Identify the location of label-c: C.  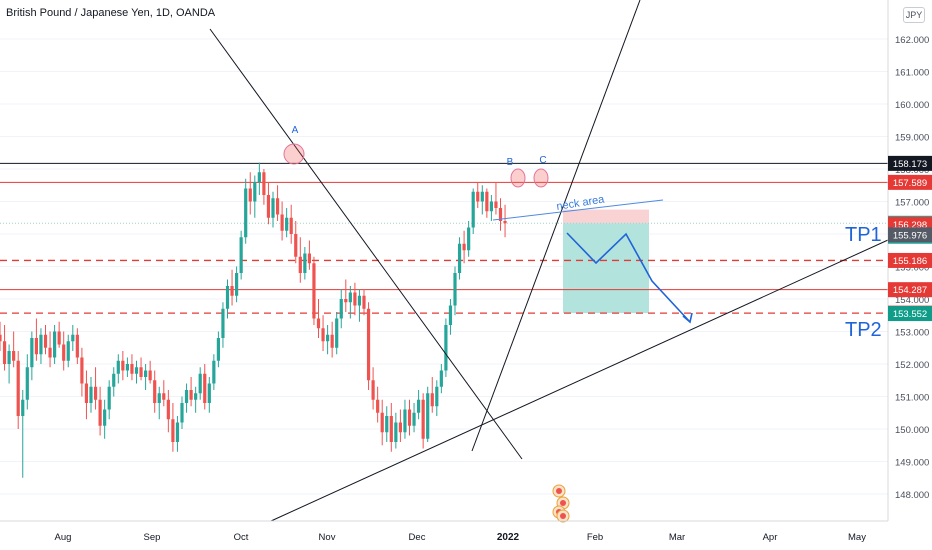
(542, 160).